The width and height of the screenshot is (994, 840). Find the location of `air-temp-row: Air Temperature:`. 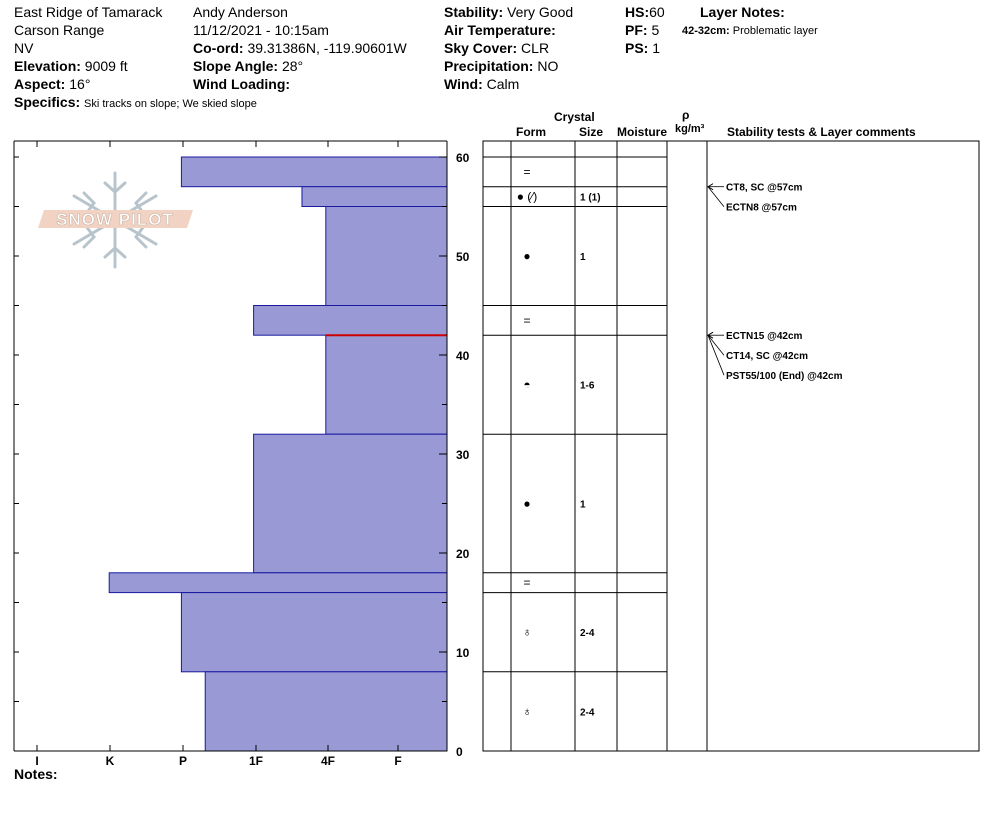

air-temp-row: Air Temperature: is located at coordinates (500, 30).